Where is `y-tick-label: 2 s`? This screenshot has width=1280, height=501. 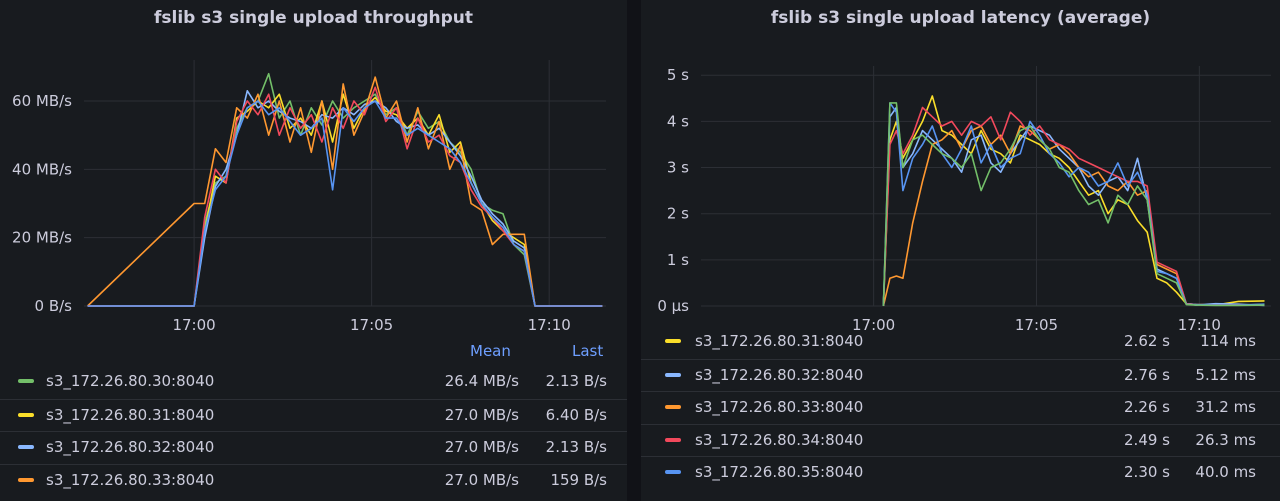
y-tick-label: 2 s is located at coordinates (678, 214).